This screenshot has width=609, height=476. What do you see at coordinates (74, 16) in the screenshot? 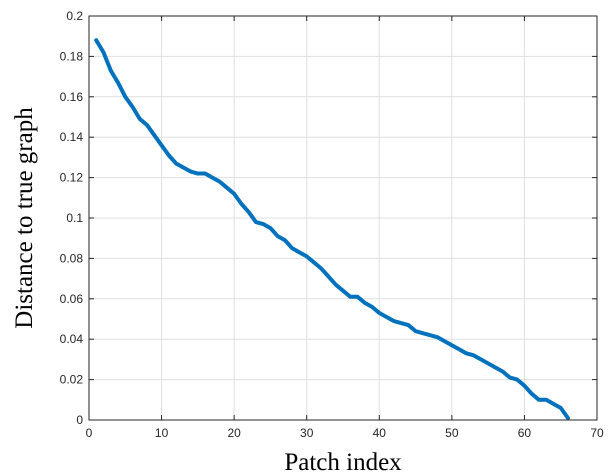
I see `y-tick-label: 0.2` at bounding box center [74, 16].